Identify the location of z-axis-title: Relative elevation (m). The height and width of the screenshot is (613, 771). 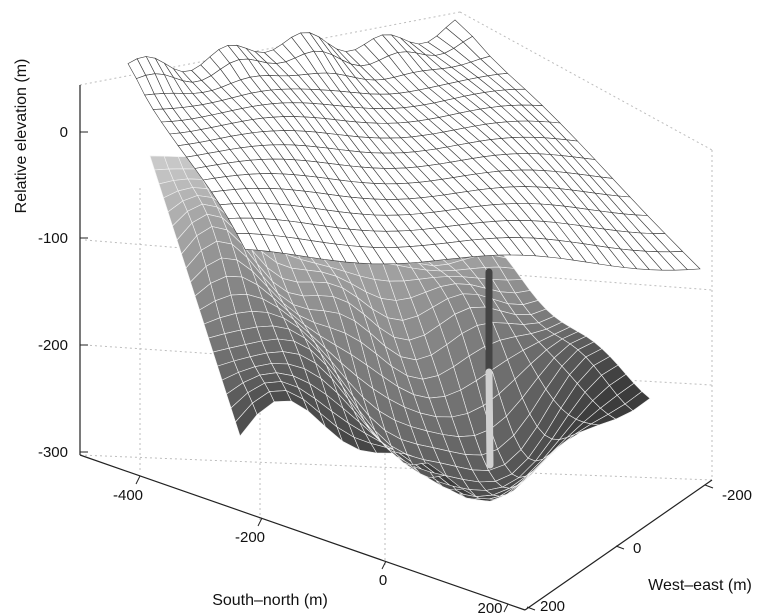
(21, 136).